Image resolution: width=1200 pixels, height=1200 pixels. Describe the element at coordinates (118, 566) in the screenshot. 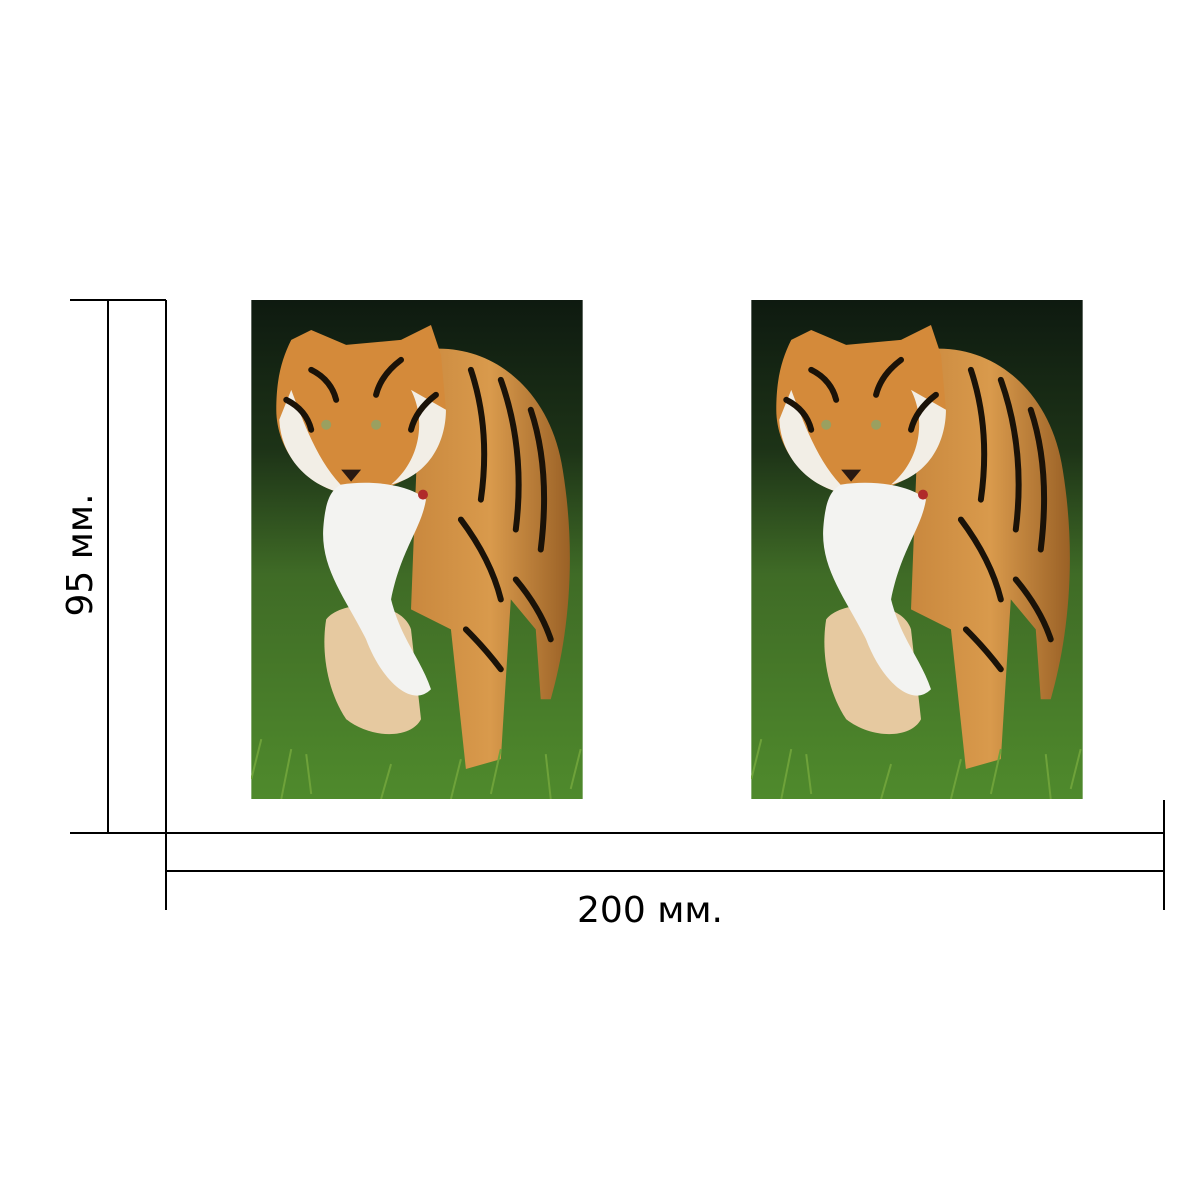

I see `height-dimension` at that location.